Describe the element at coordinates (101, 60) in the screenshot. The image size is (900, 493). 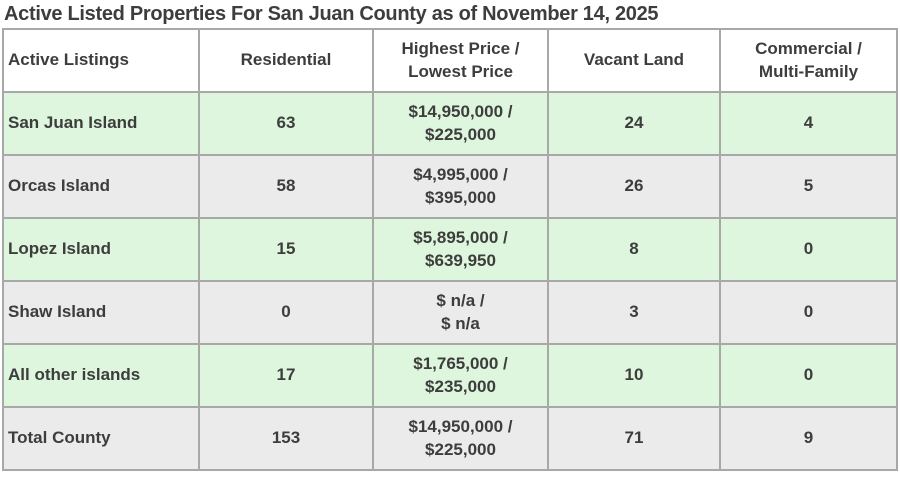
I see `column-header-active-listings: Active Listings` at that location.